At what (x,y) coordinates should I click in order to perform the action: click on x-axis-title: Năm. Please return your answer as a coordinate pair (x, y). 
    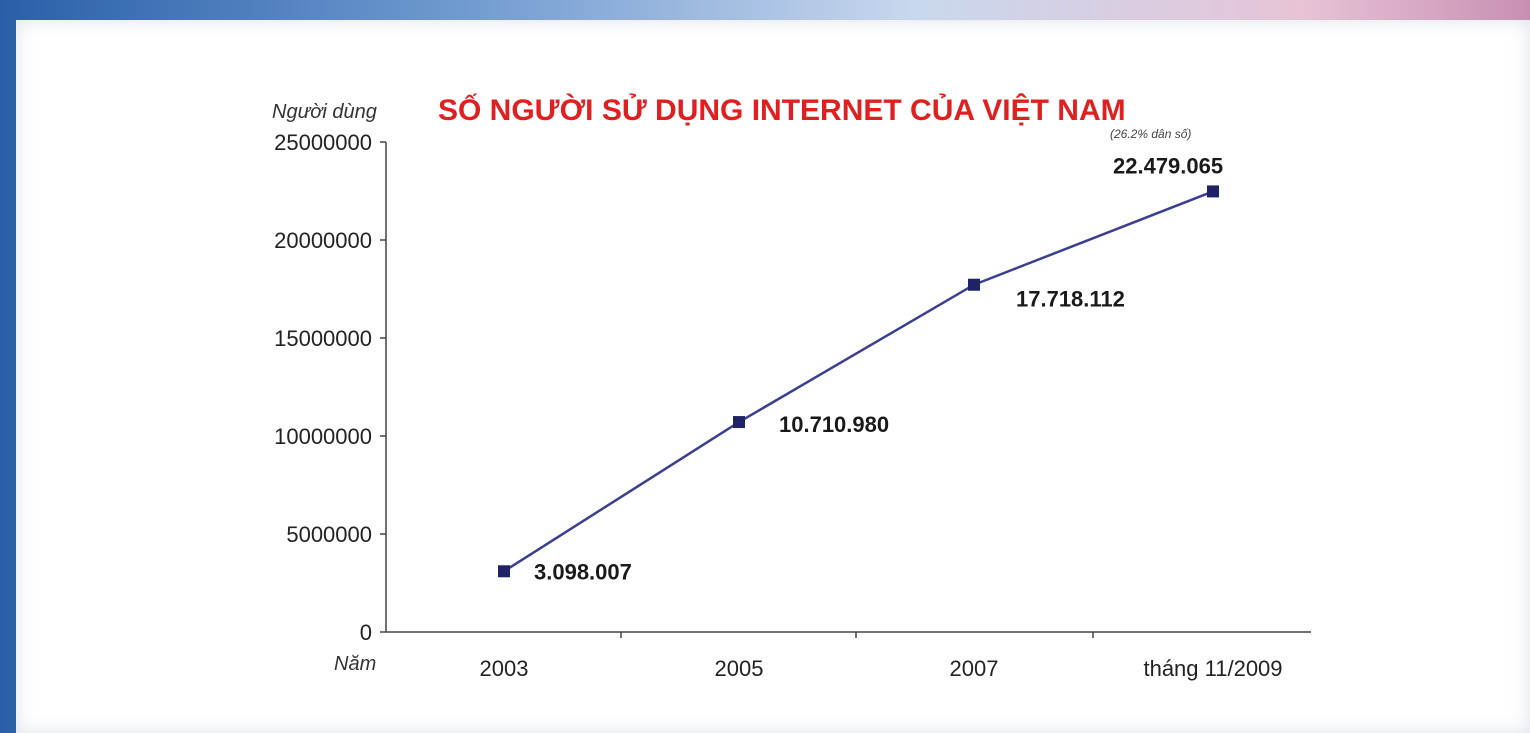
    Looking at the image, I should click on (355, 664).